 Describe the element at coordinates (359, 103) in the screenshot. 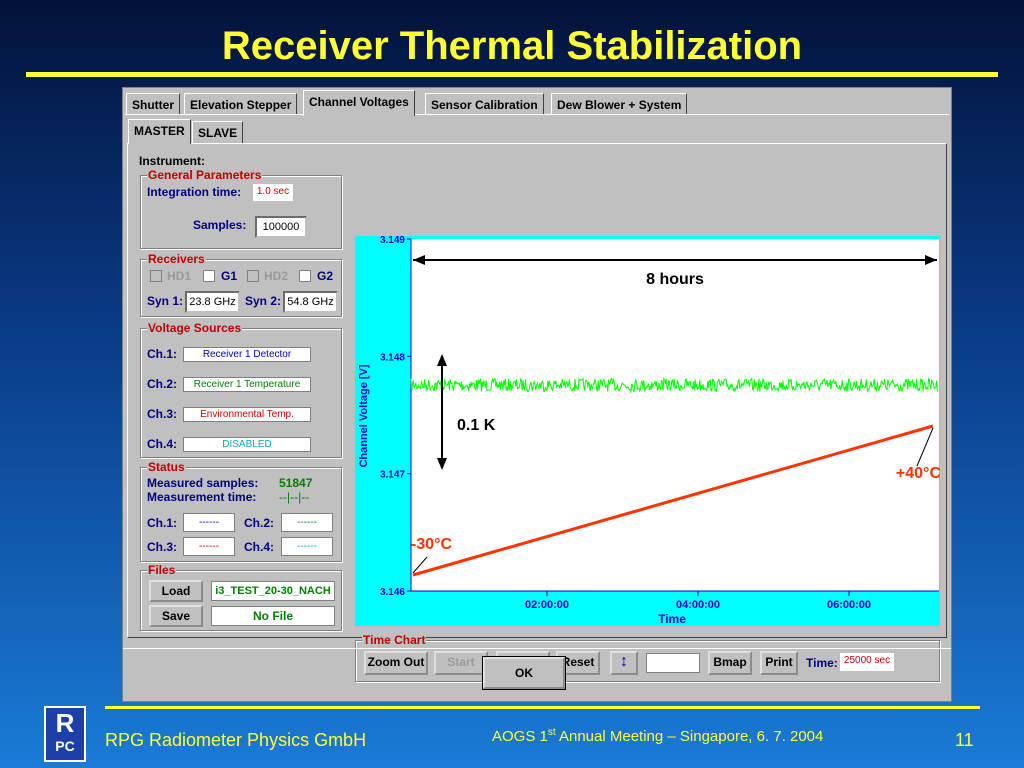

I see `tab-channel-voltages: Channel Voltages` at that location.